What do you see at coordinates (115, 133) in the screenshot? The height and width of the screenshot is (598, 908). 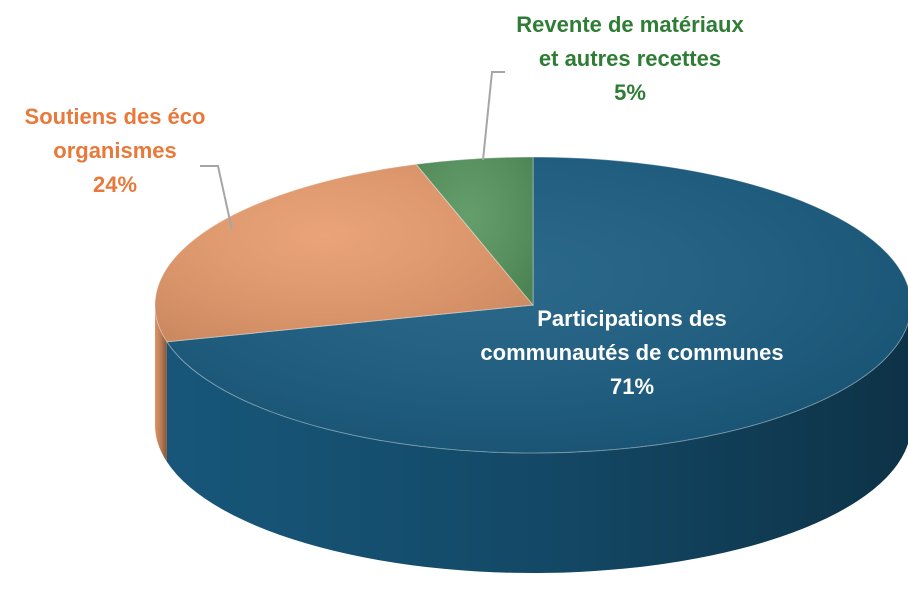 I see `label-name: Soutiens des éco organismes` at bounding box center [115, 133].